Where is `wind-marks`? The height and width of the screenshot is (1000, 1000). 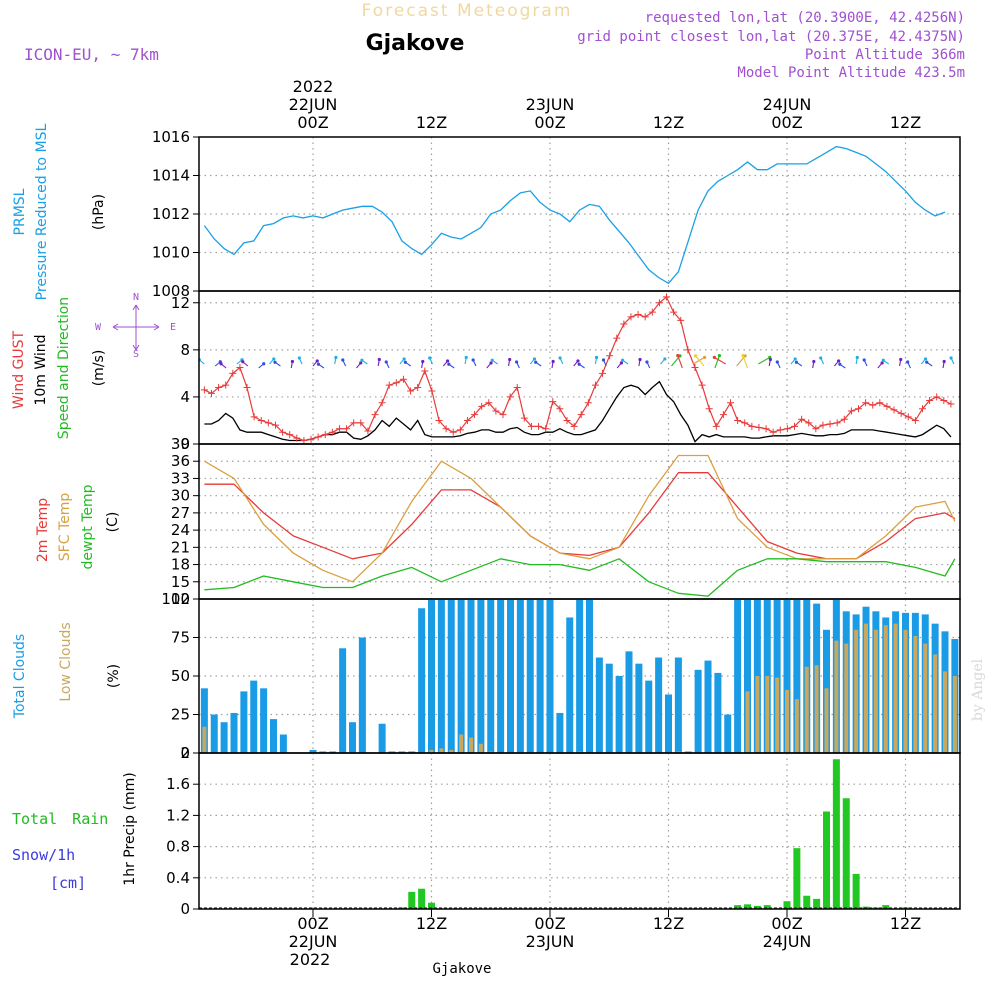 wind-marks is located at coordinates (577, 368).